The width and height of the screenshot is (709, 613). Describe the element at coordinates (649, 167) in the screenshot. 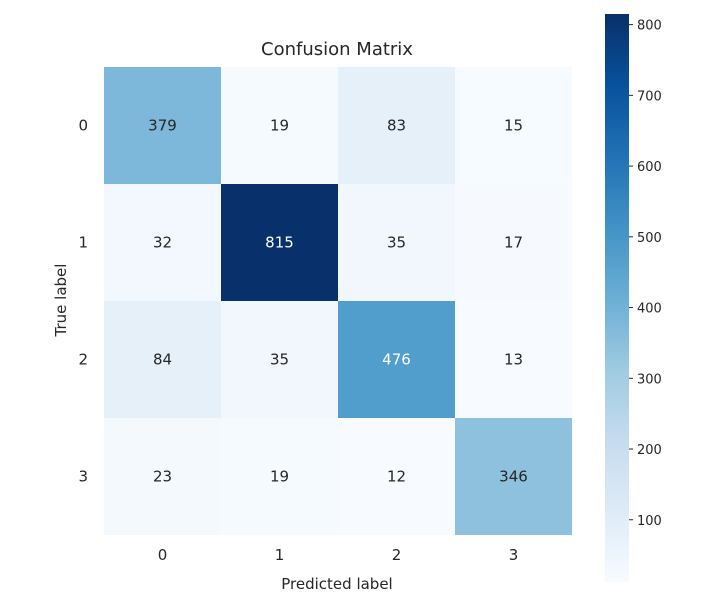

I see `colorbar-tick-label: 600` at that location.